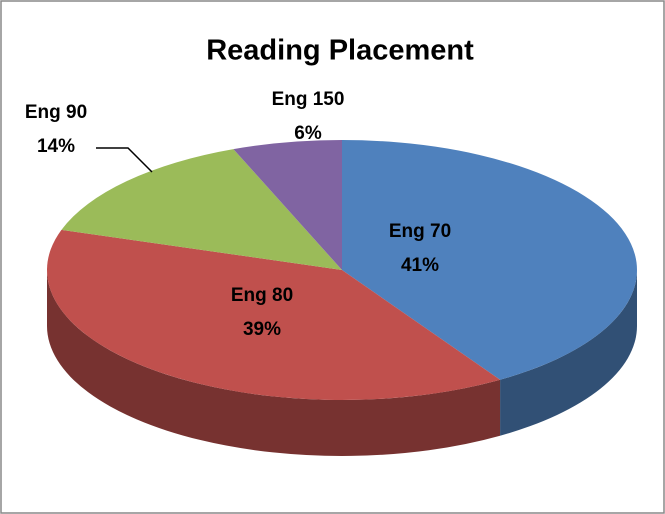 This screenshot has width=665, height=514. I want to click on leader-line, so click(124, 160).